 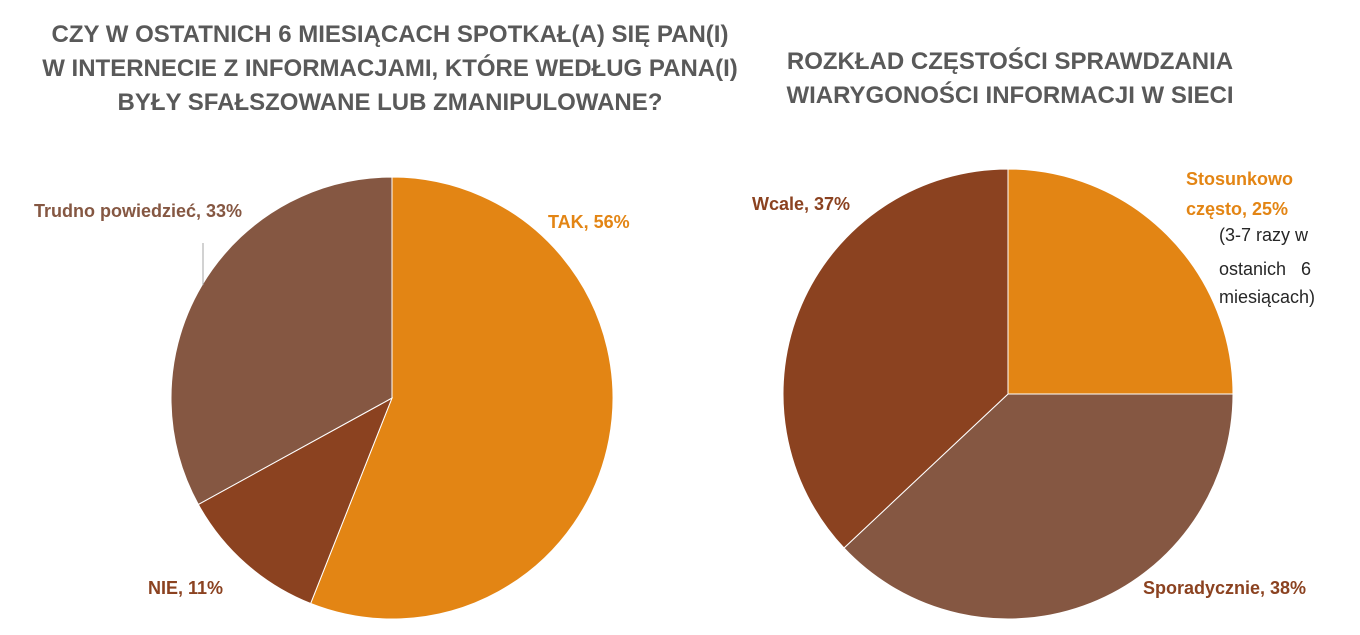 I want to click on annotation-line-2: ostanich 6, so click(x=1265, y=269).